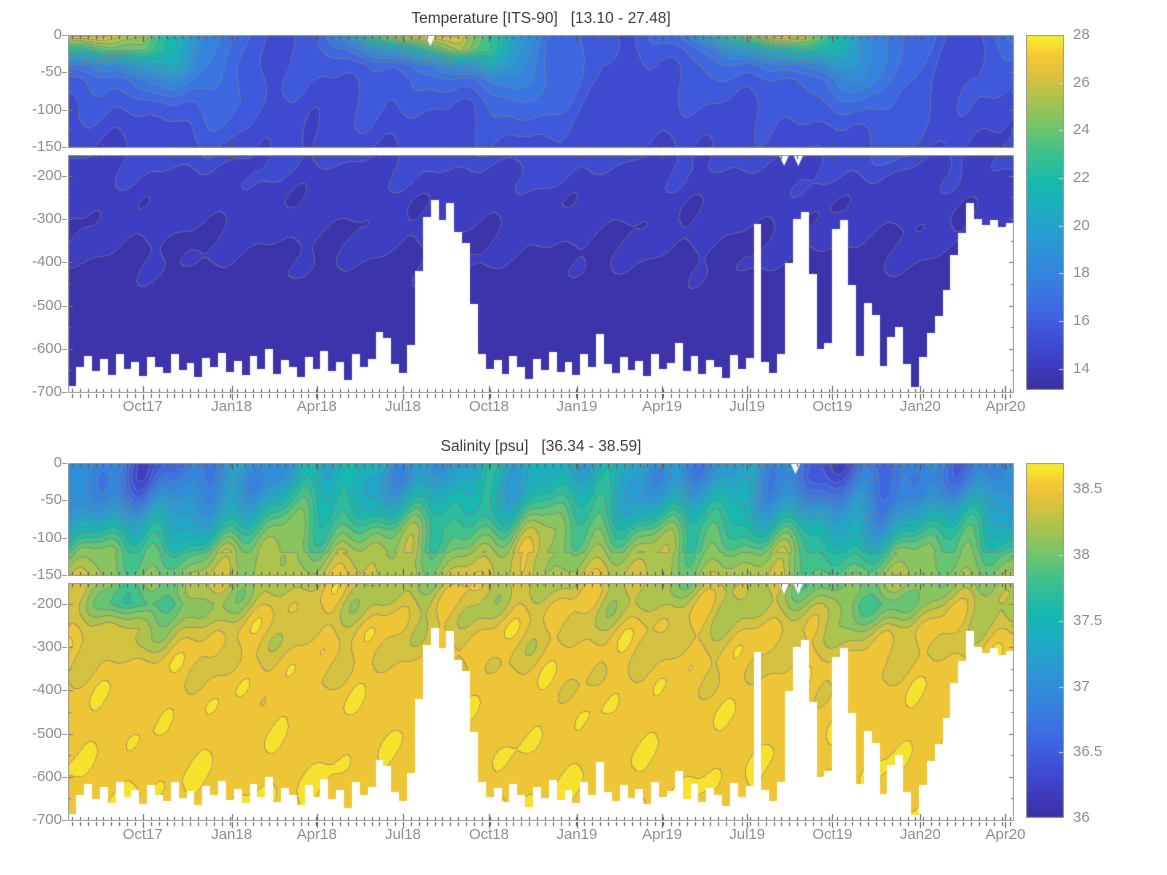 The height and width of the screenshot is (875, 1167). What do you see at coordinates (1081, 817) in the screenshot?
I see `colorbar-tick-label: 36` at bounding box center [1081, 817].